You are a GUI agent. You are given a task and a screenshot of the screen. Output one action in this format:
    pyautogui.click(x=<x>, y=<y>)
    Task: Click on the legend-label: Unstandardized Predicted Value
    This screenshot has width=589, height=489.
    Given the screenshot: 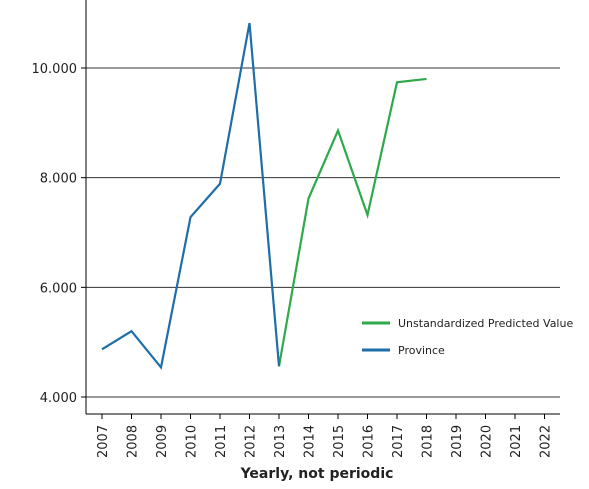 What is the action you would take?
    pyautogui.click(x=485, y=323)
    